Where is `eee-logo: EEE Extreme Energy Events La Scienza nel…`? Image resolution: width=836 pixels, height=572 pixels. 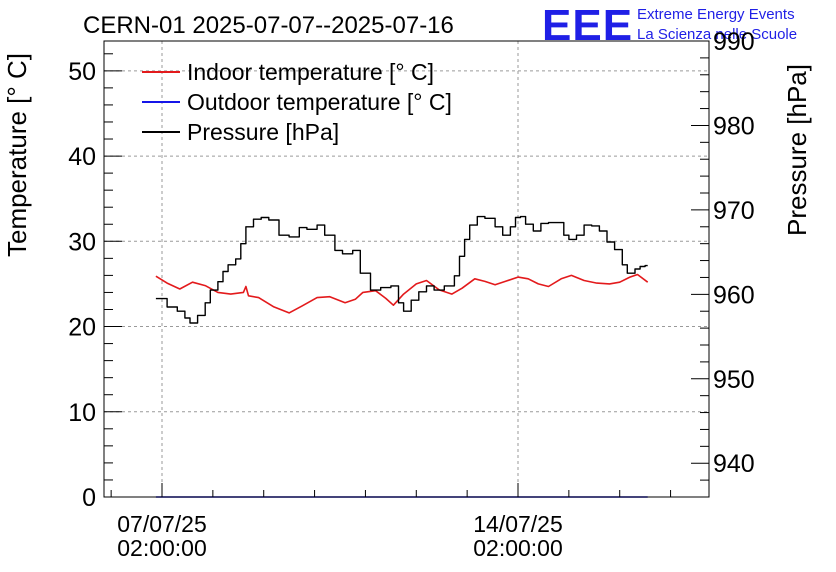
eee-logo: EEE Extreme Energy Events La Scienza nel… is located at coordinates (669, 25).